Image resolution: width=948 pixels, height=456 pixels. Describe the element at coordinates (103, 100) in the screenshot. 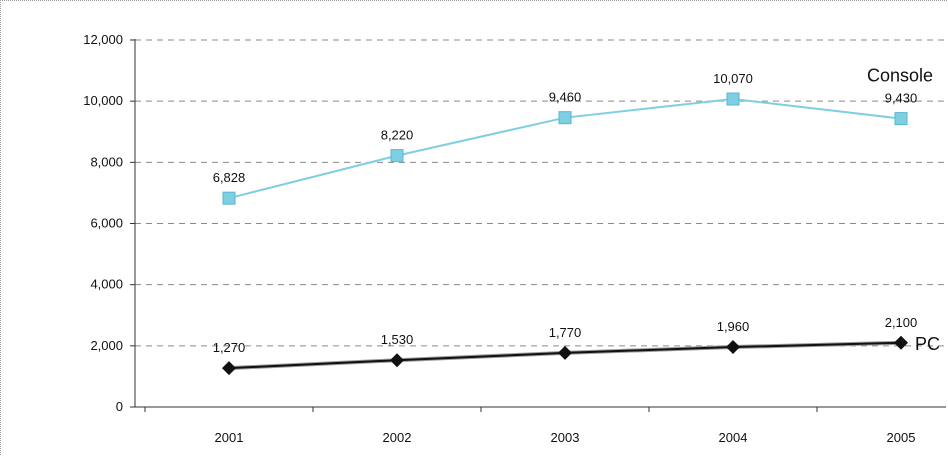

I see `y-tick-label: 10,000` at that location.